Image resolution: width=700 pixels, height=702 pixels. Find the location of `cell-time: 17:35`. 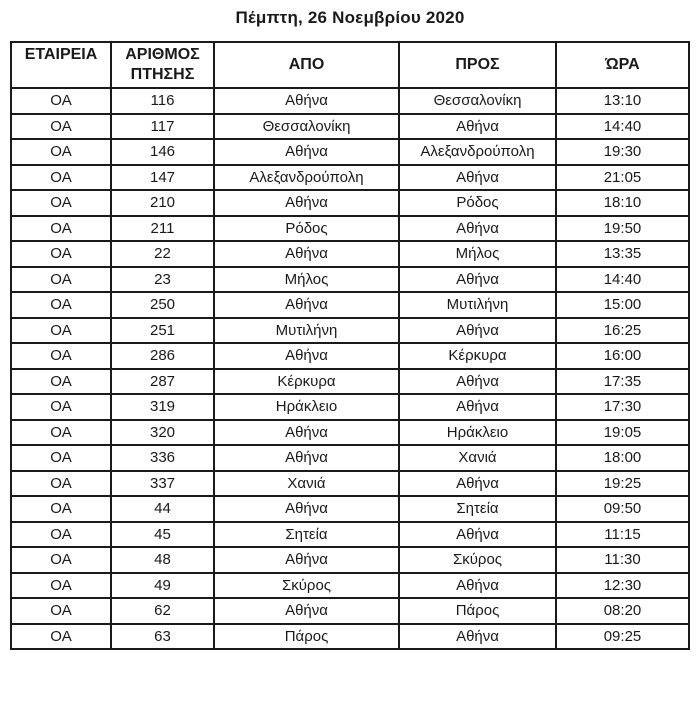

cell-time: 17:35 is located at coordinates (622, 381).